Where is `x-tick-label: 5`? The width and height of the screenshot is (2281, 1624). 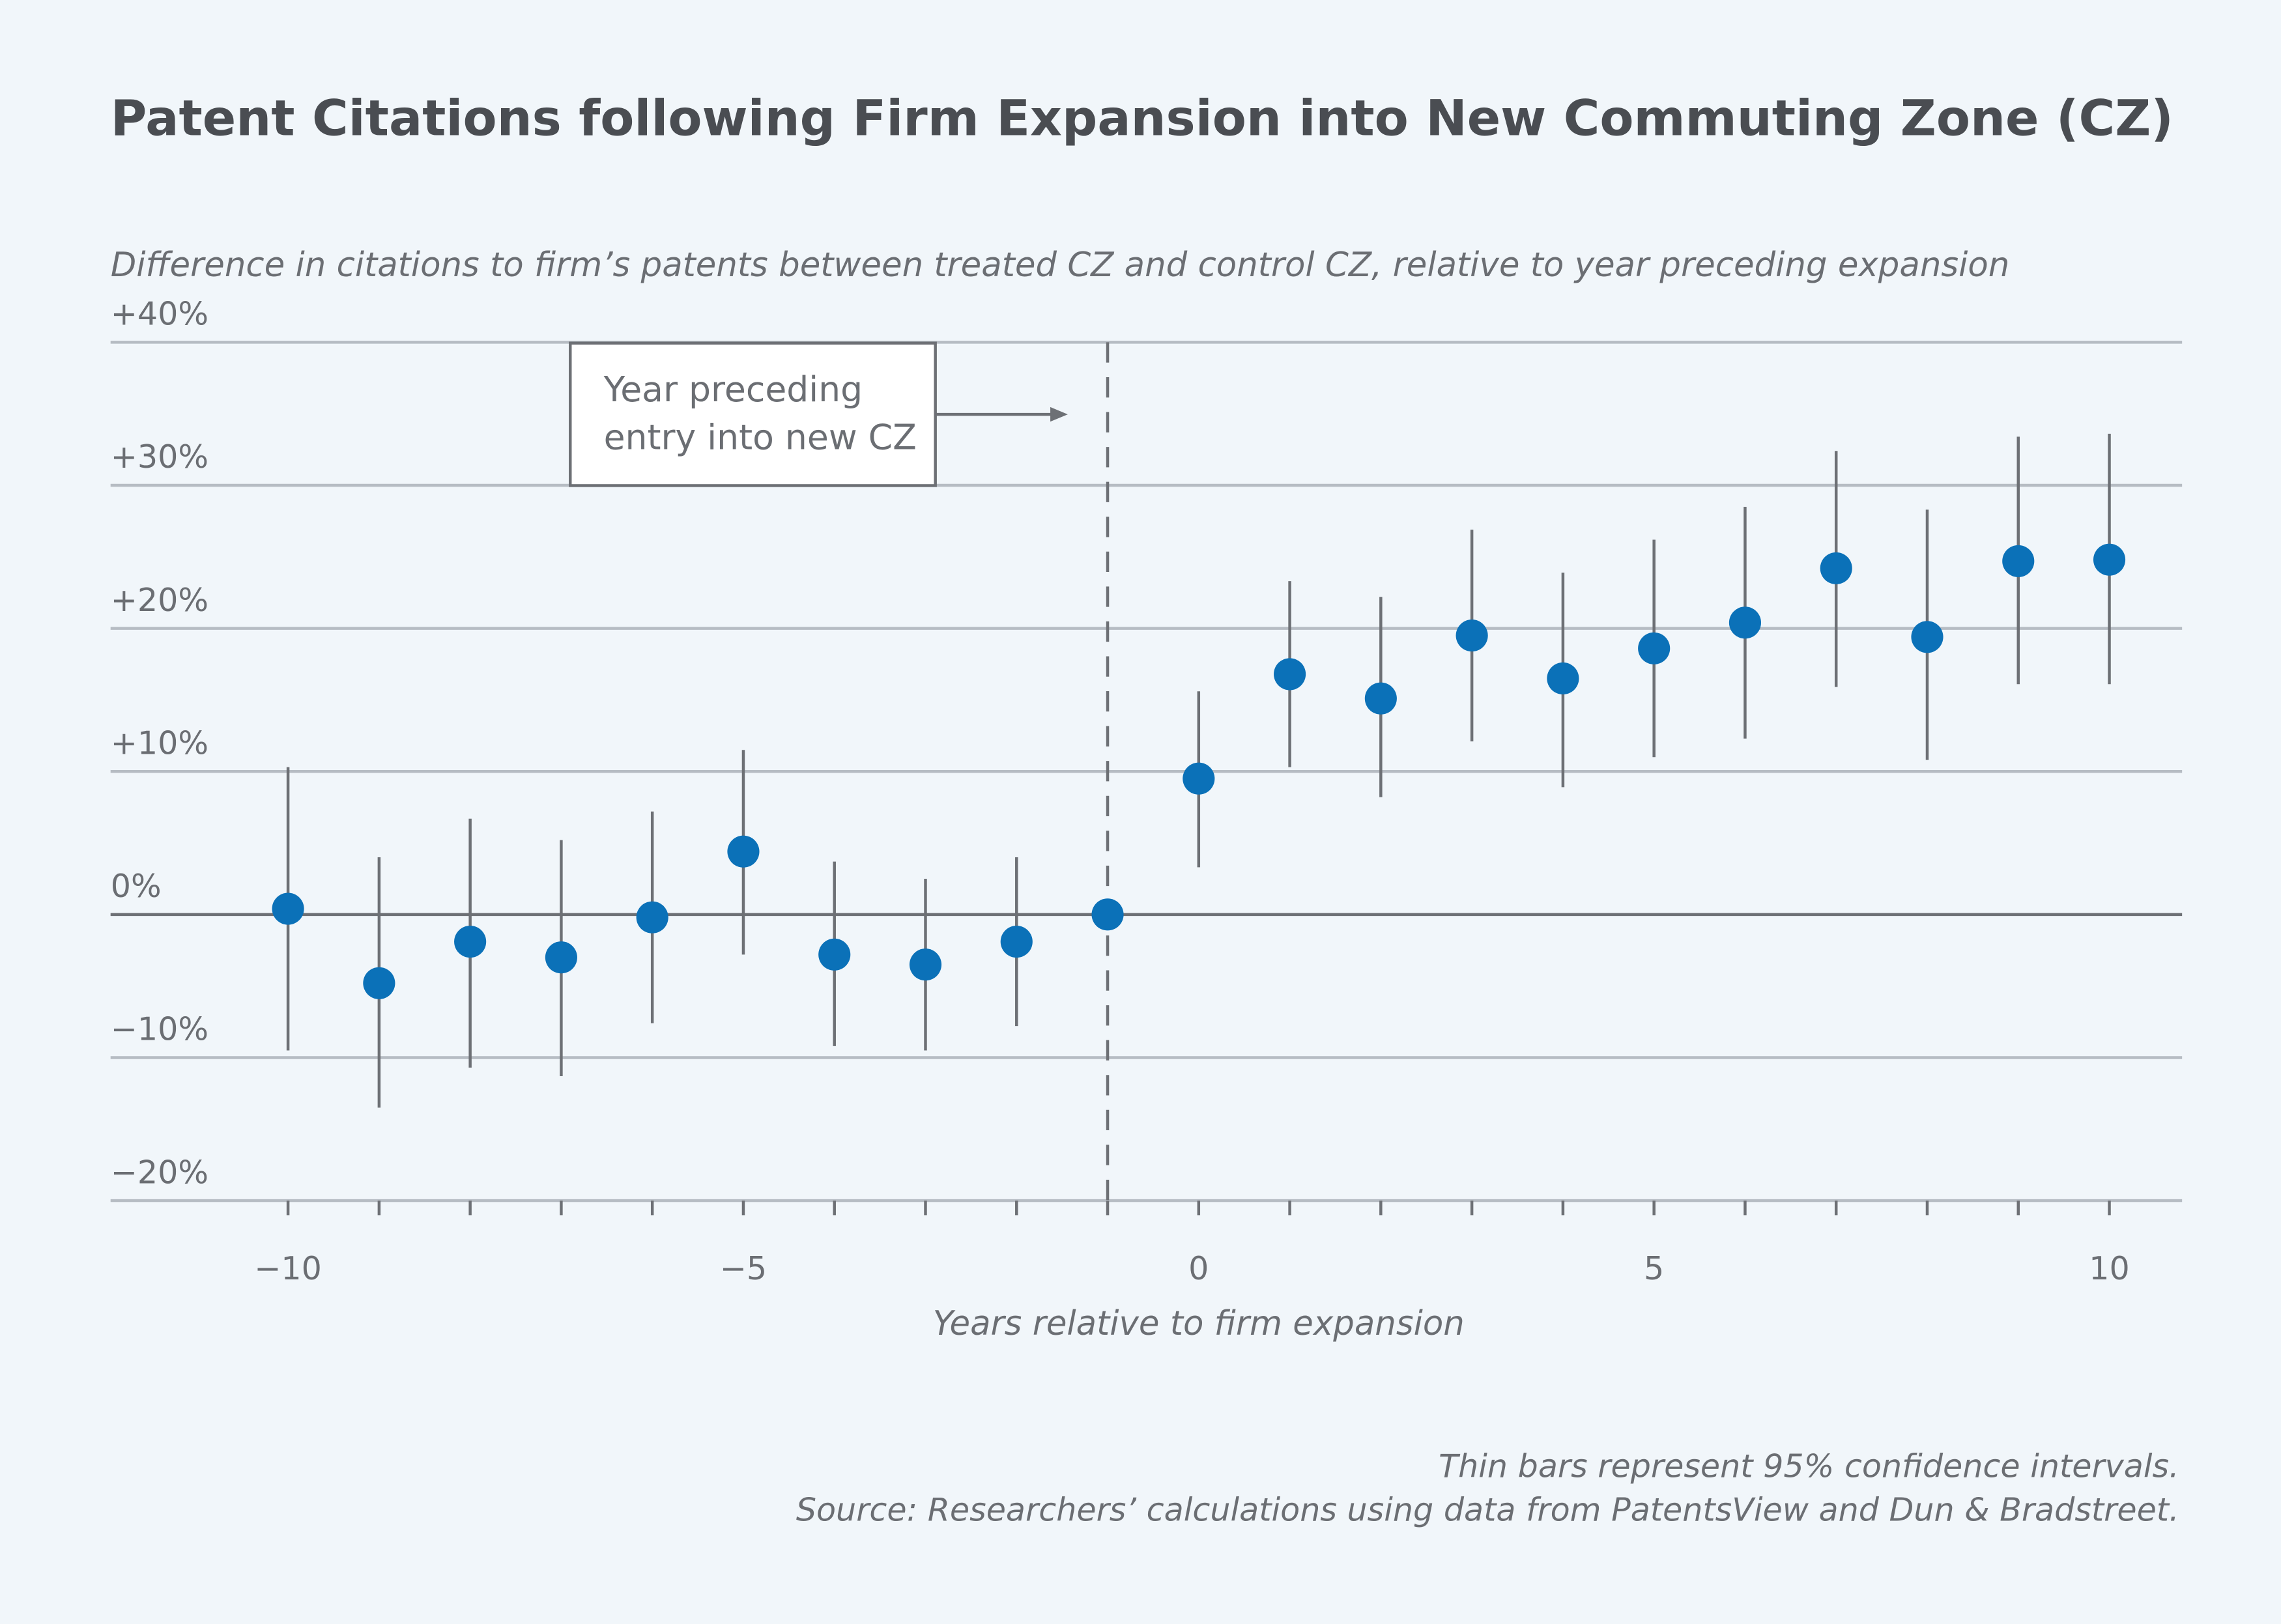 x-tick-label: 5 is located at coordinates (1654, 1268).